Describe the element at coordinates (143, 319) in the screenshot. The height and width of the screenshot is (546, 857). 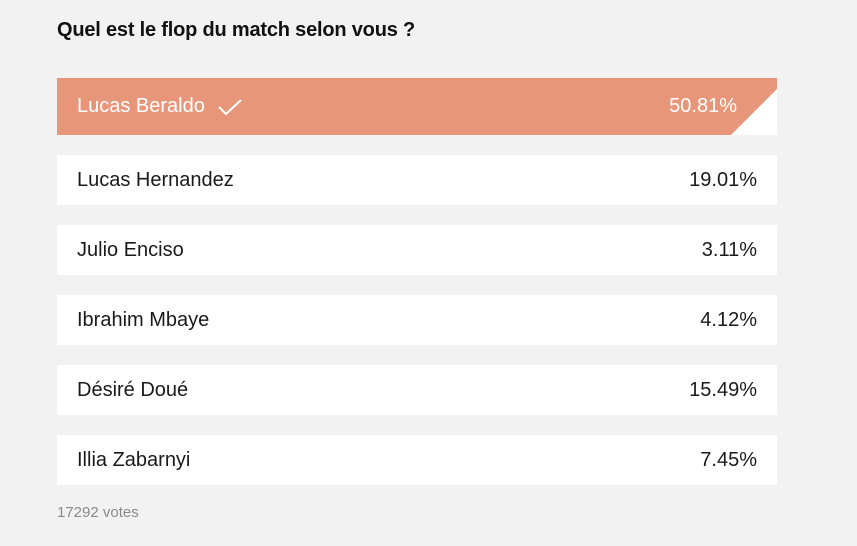
I see `poll-option-label: Ibrahim Mbaye` at that location.